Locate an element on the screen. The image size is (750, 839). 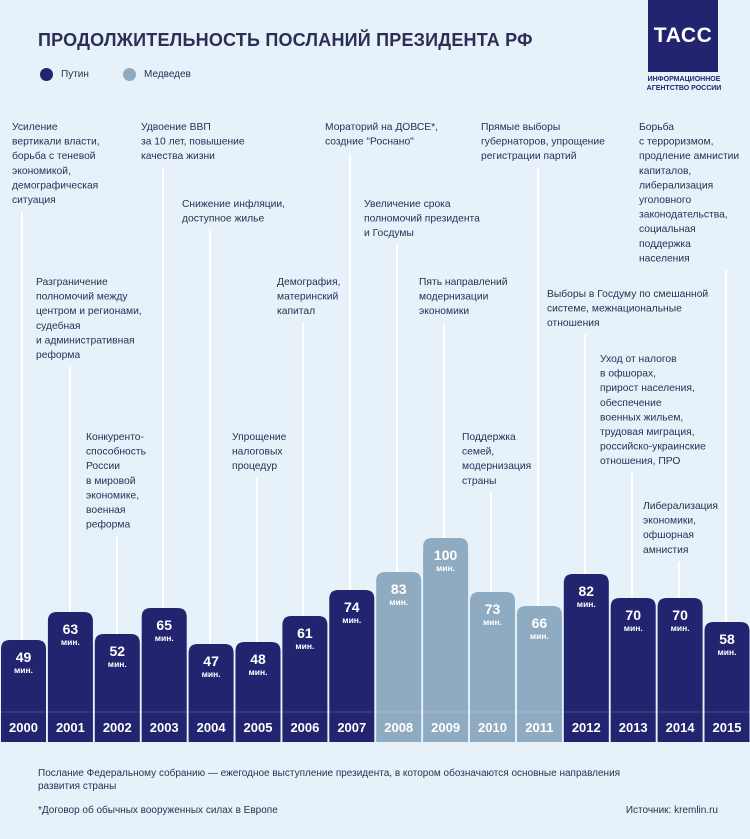
bar-2006 is located at coordinates (305, 679).